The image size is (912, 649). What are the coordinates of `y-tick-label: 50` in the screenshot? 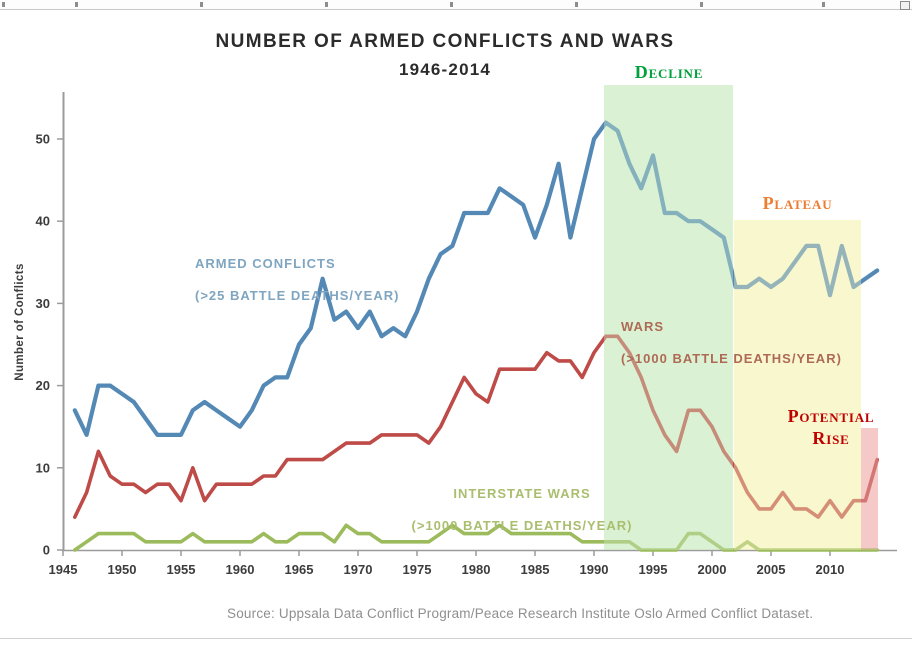 It's located at (43, 139).